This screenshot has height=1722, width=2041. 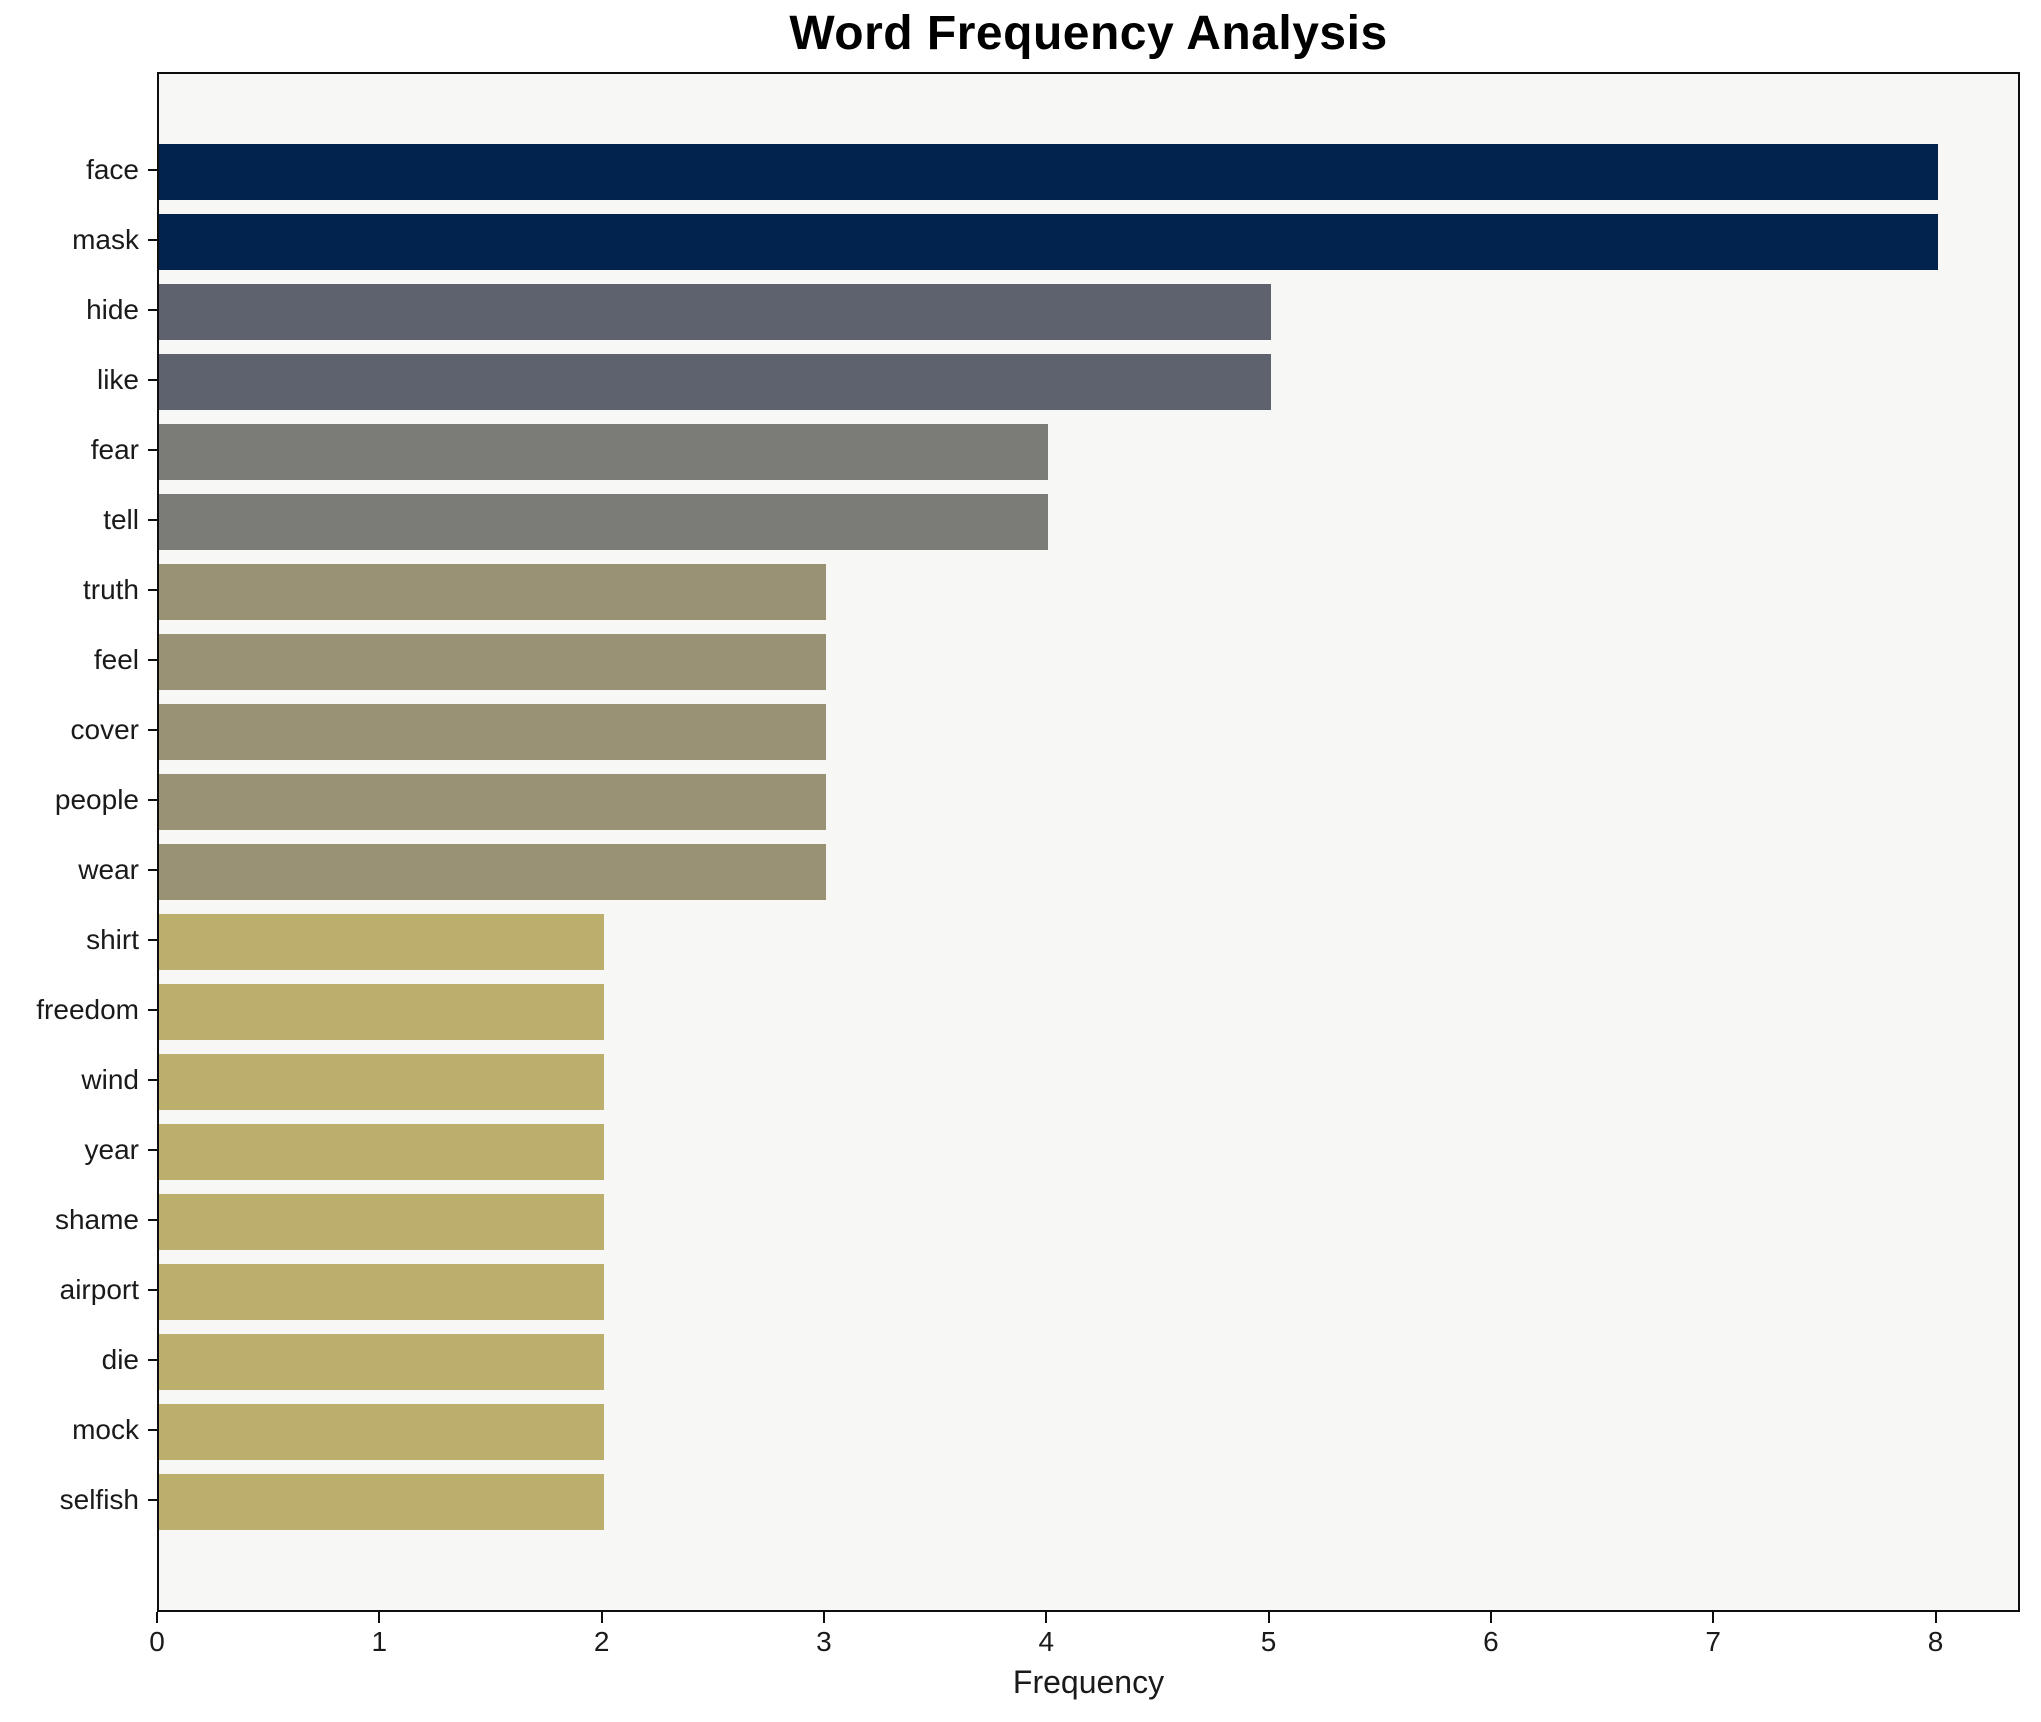 I want to click on y-tick-label-die: die, so click(x=120, y=1359).